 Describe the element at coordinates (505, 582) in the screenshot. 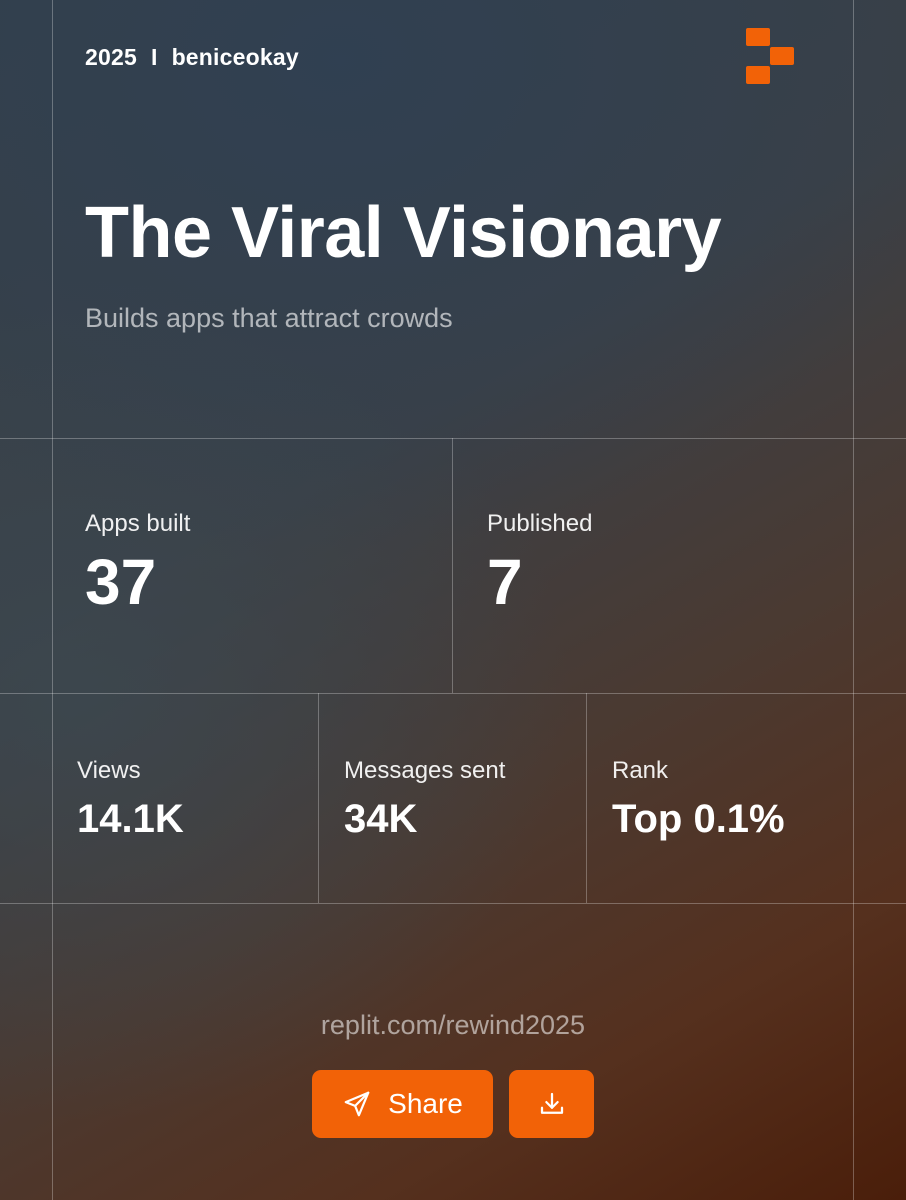

I see `stat-value: 7` at that location.